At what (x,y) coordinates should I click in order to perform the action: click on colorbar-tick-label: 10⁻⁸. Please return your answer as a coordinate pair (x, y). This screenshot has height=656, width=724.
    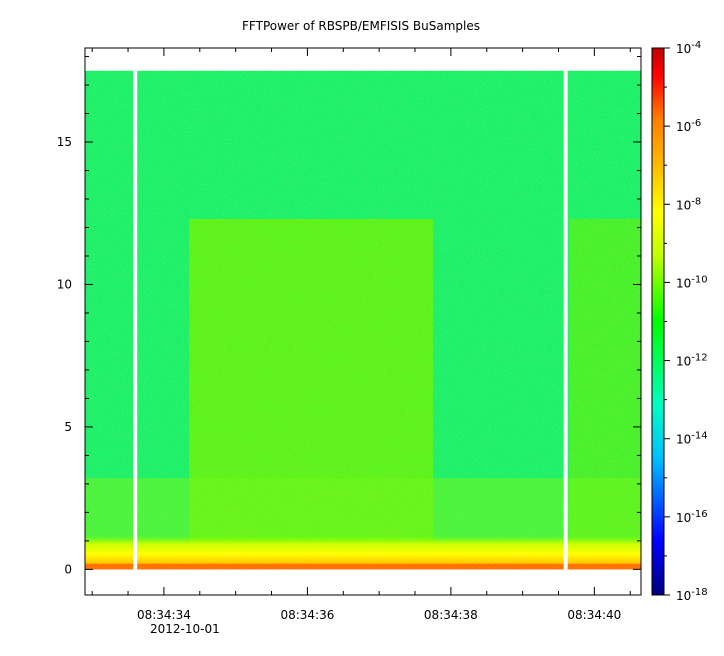
    Looking at the image, I should click on (688, 204).